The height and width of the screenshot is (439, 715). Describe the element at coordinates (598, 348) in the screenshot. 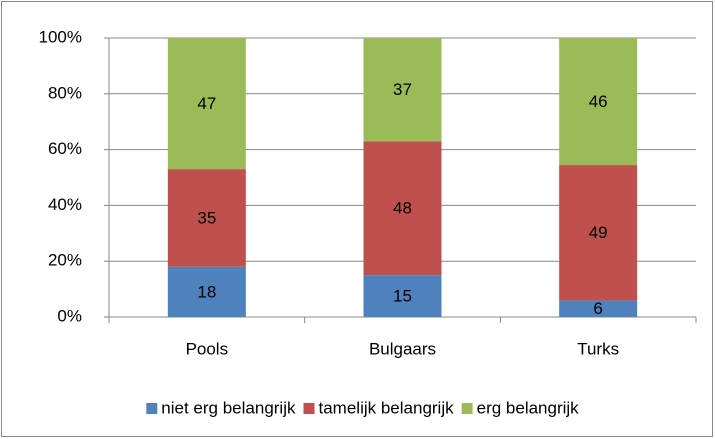

I see `x-tick-label: Turks` at that location.